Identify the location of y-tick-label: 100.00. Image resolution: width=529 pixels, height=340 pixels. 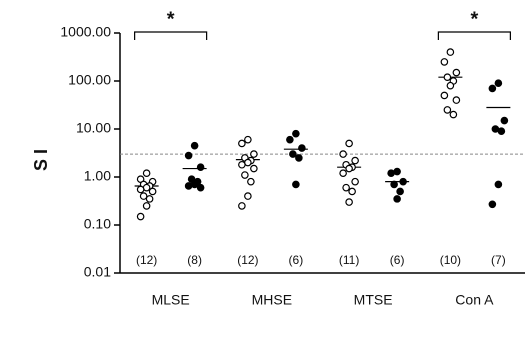
(89, 80).